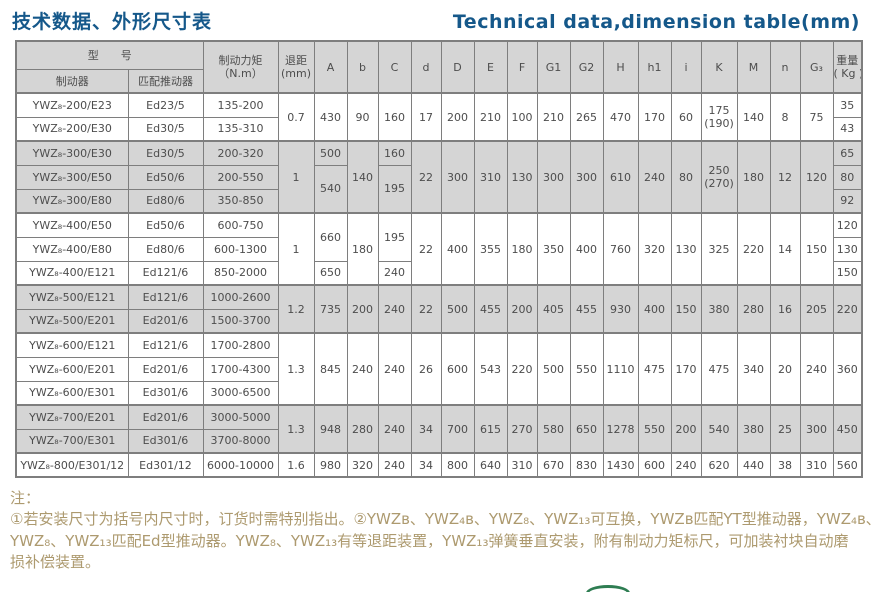  Describe the element at coordinates (816, 429) in the screenshot. I see `cell-G3: 300` at that location.